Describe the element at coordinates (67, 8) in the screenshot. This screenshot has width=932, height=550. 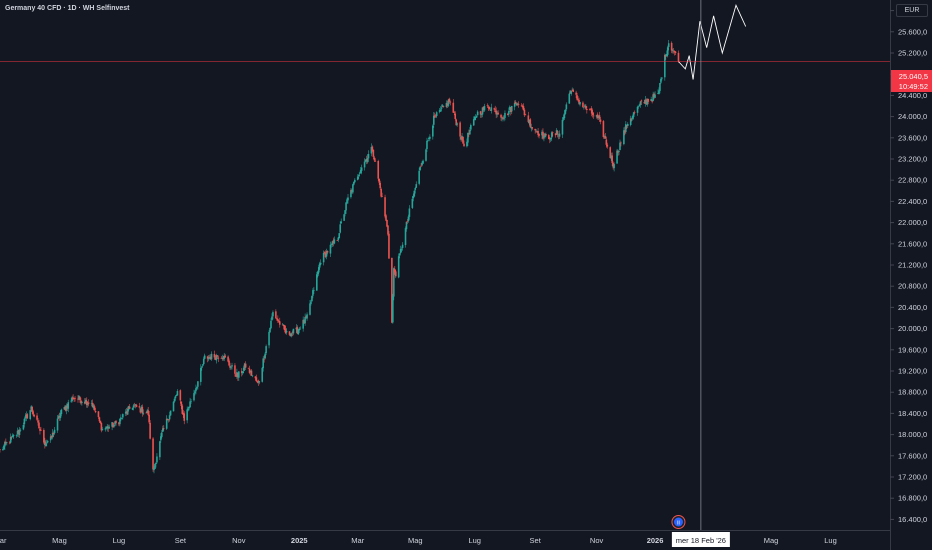
I see `symbol-title: Germany 40 CFD · 1D · WH Selfinvest` at that location.